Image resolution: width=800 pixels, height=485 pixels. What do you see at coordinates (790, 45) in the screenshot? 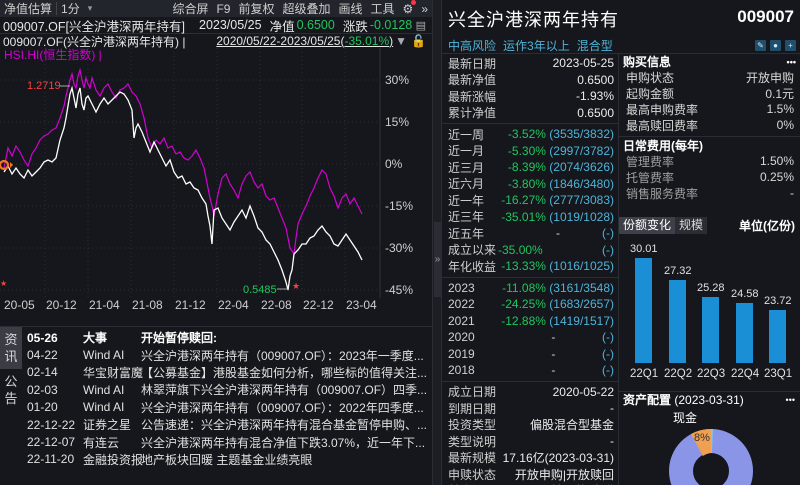
I see `add-icon: +` at bounding box center [790, 45].